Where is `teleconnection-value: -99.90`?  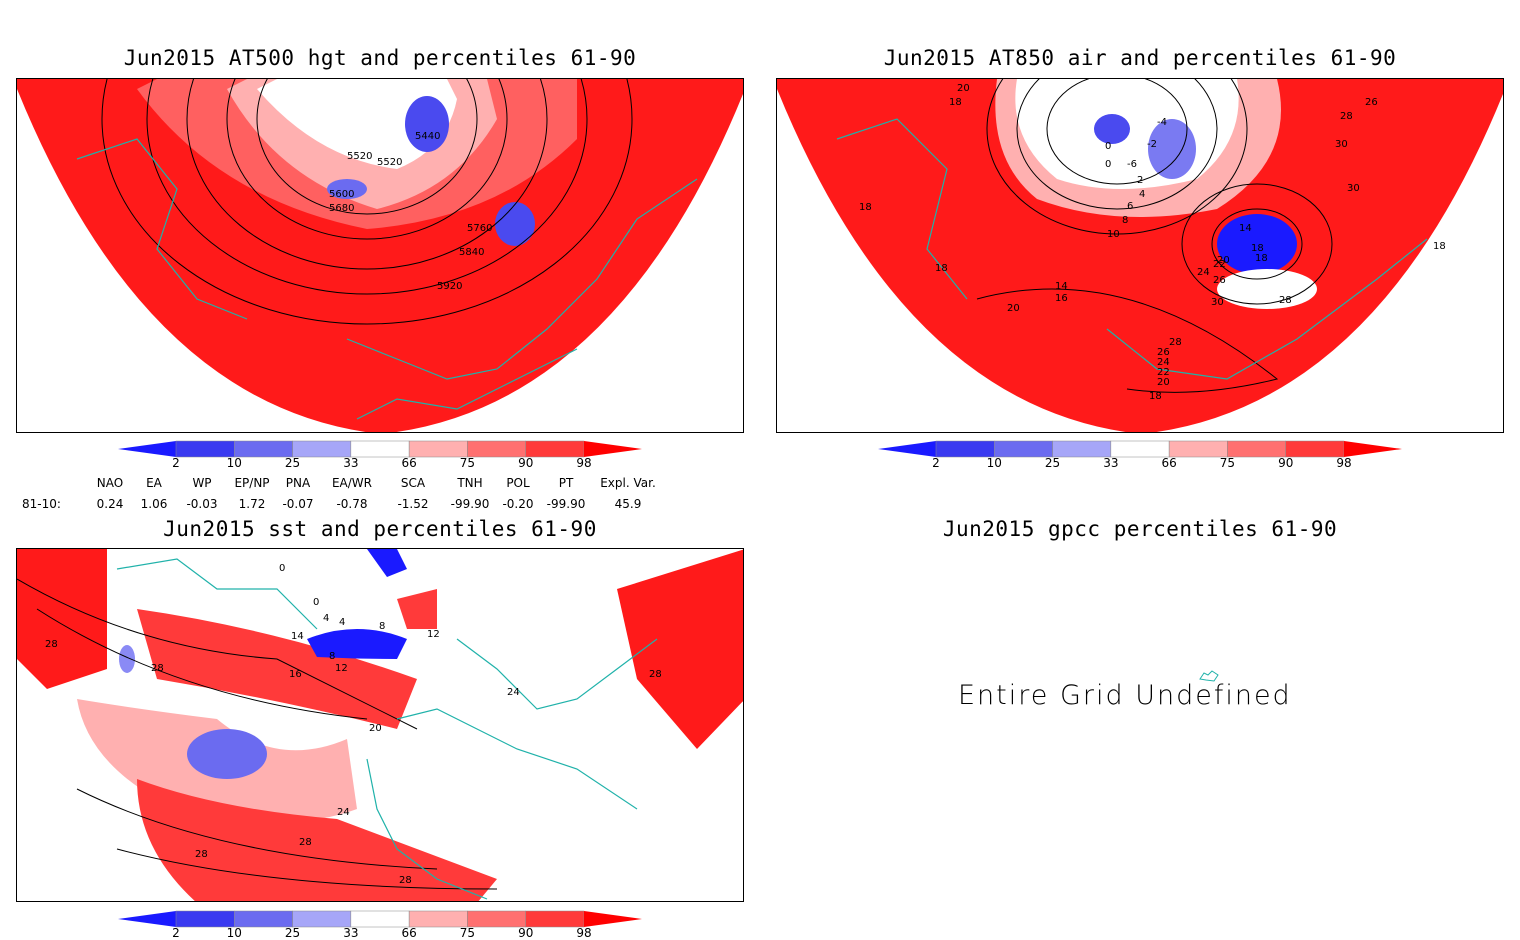 teleconnection-value: -99.90 is located at coordinates (470, 504).